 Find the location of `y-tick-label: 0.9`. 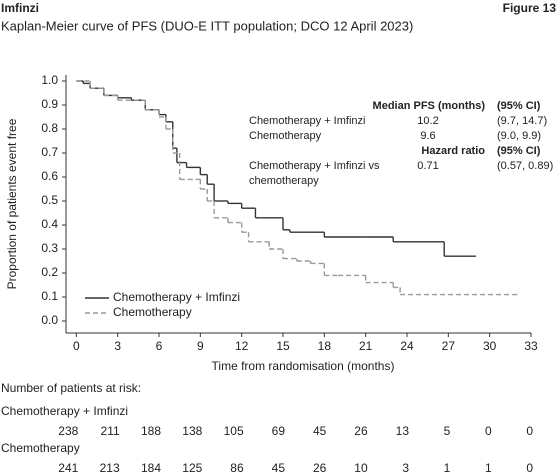

y-tick-label: 0.9 is located at coordinates (49, 104).